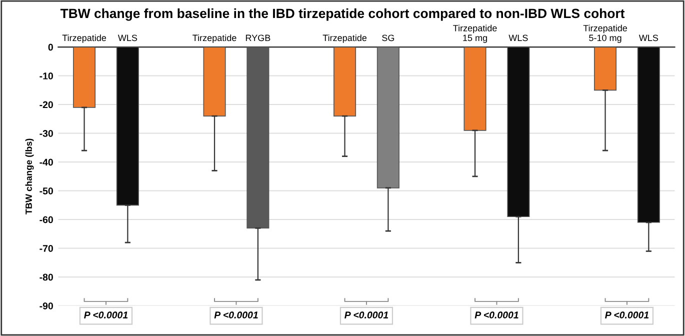 The width and height of the screenshot is (685, 336). I want to click on y-tick-label: -30, so click(46, 133).